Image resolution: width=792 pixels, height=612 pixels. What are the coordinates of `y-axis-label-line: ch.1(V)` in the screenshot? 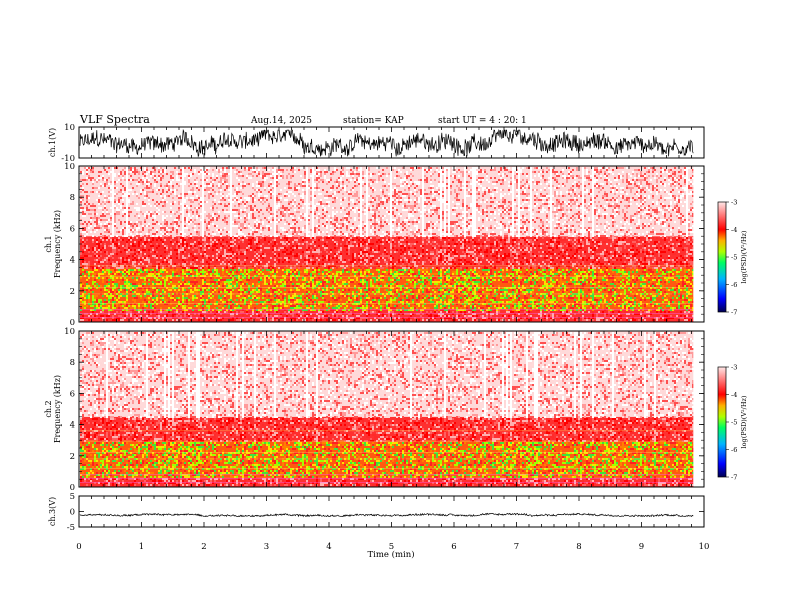 It's located at (52, 142).